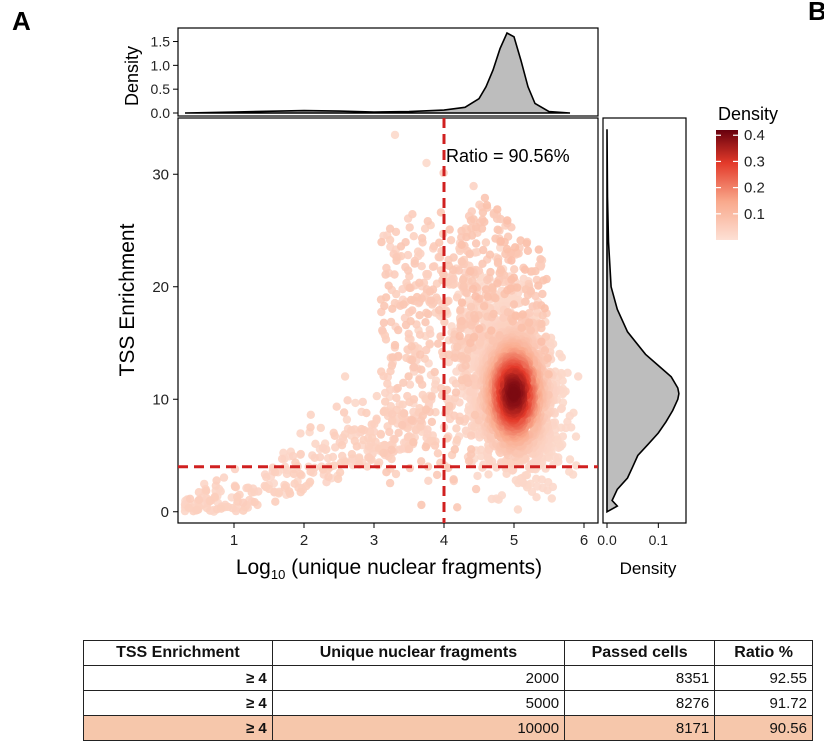 Image resolution: width=824 pixels, height=750 pixels. I want to click on table-cell: 8351, so click(640, 678).